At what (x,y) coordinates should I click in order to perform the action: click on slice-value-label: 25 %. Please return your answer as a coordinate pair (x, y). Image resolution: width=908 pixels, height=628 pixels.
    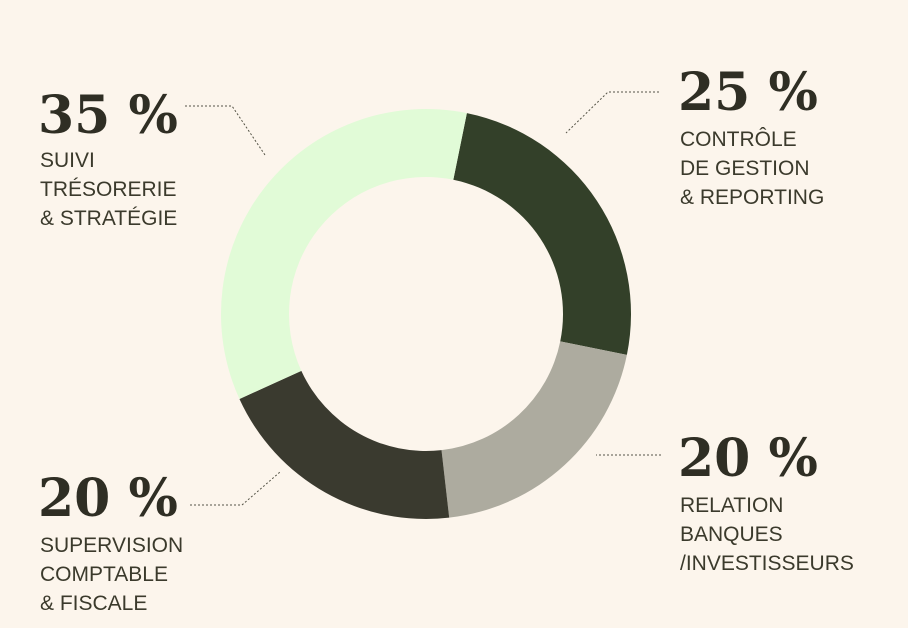
    Looking at the image, I should click on (748, 92).